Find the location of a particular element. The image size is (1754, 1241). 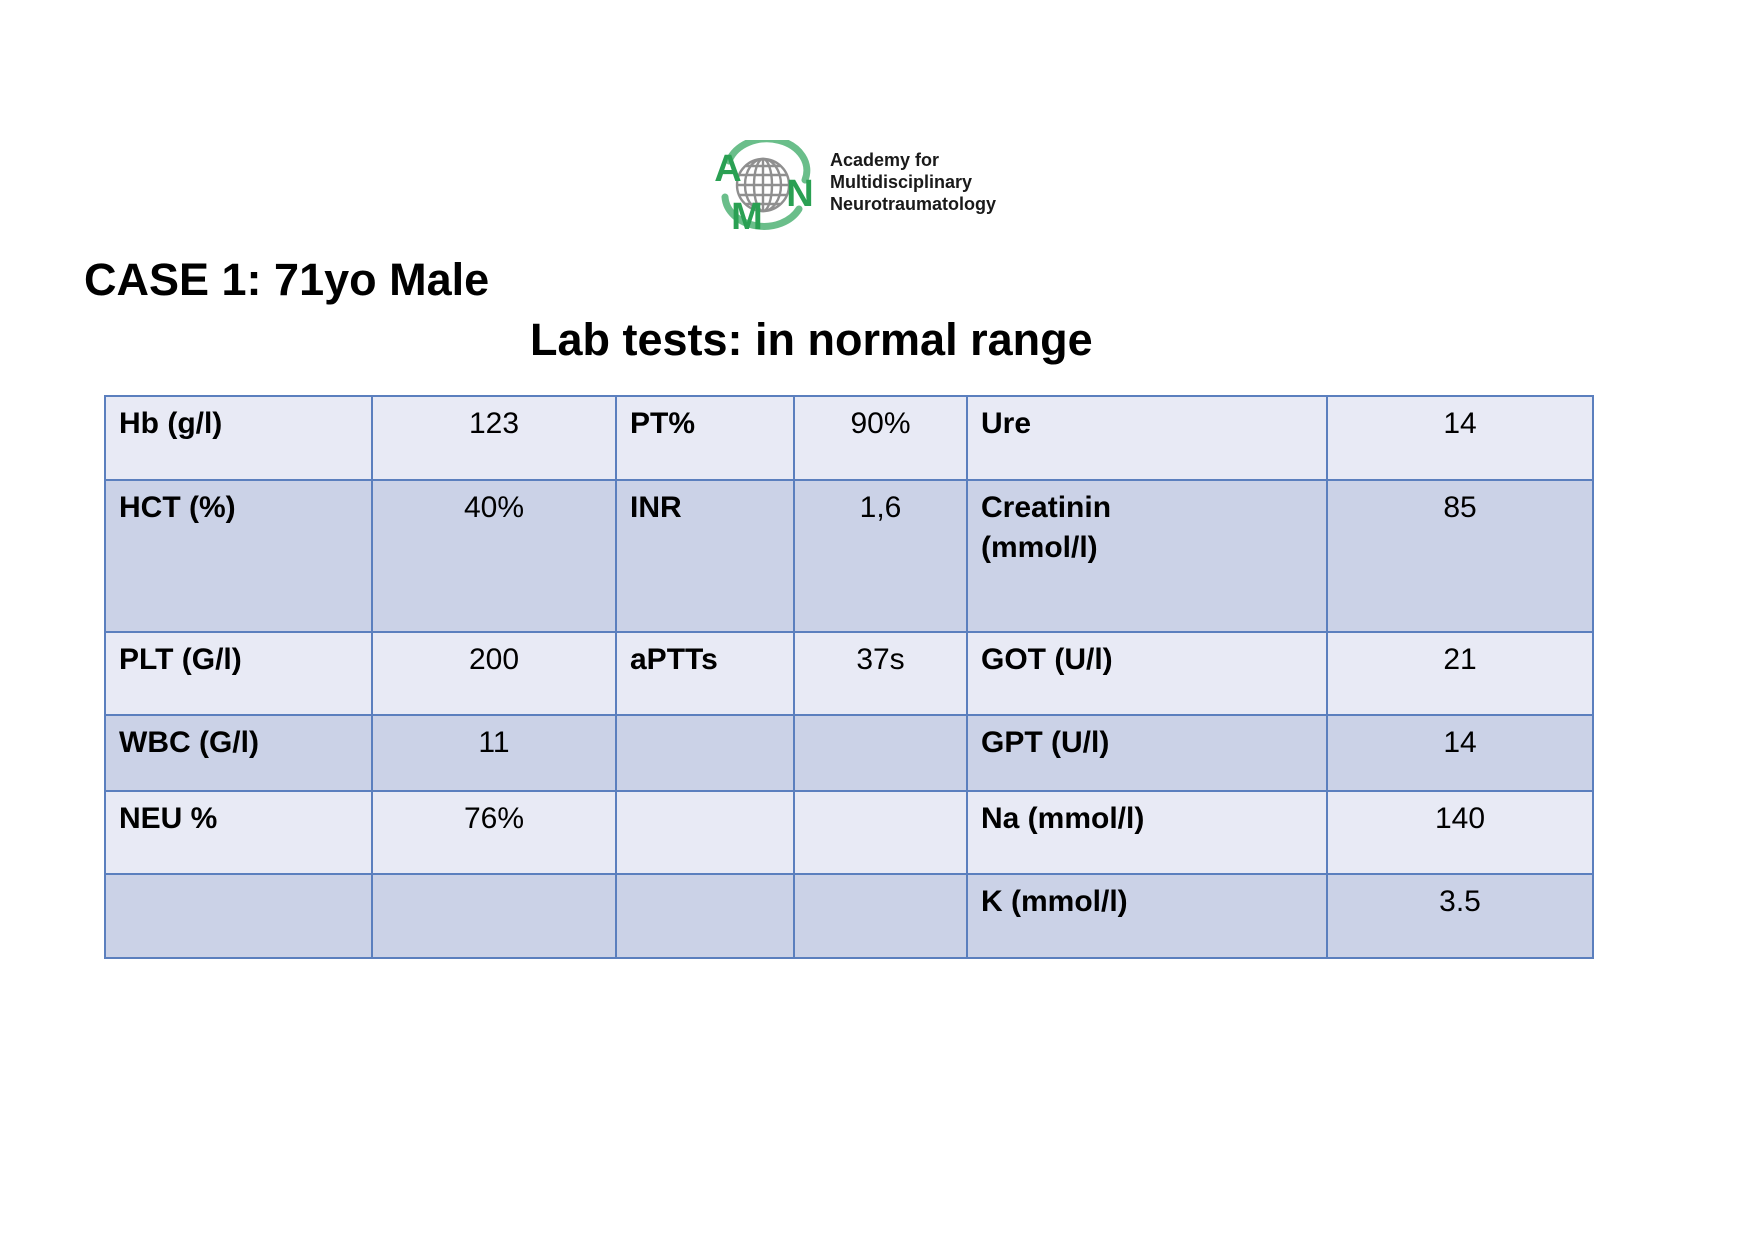

lab-label-cell: GPT (U/l) is located at coordinates (1147, 753).